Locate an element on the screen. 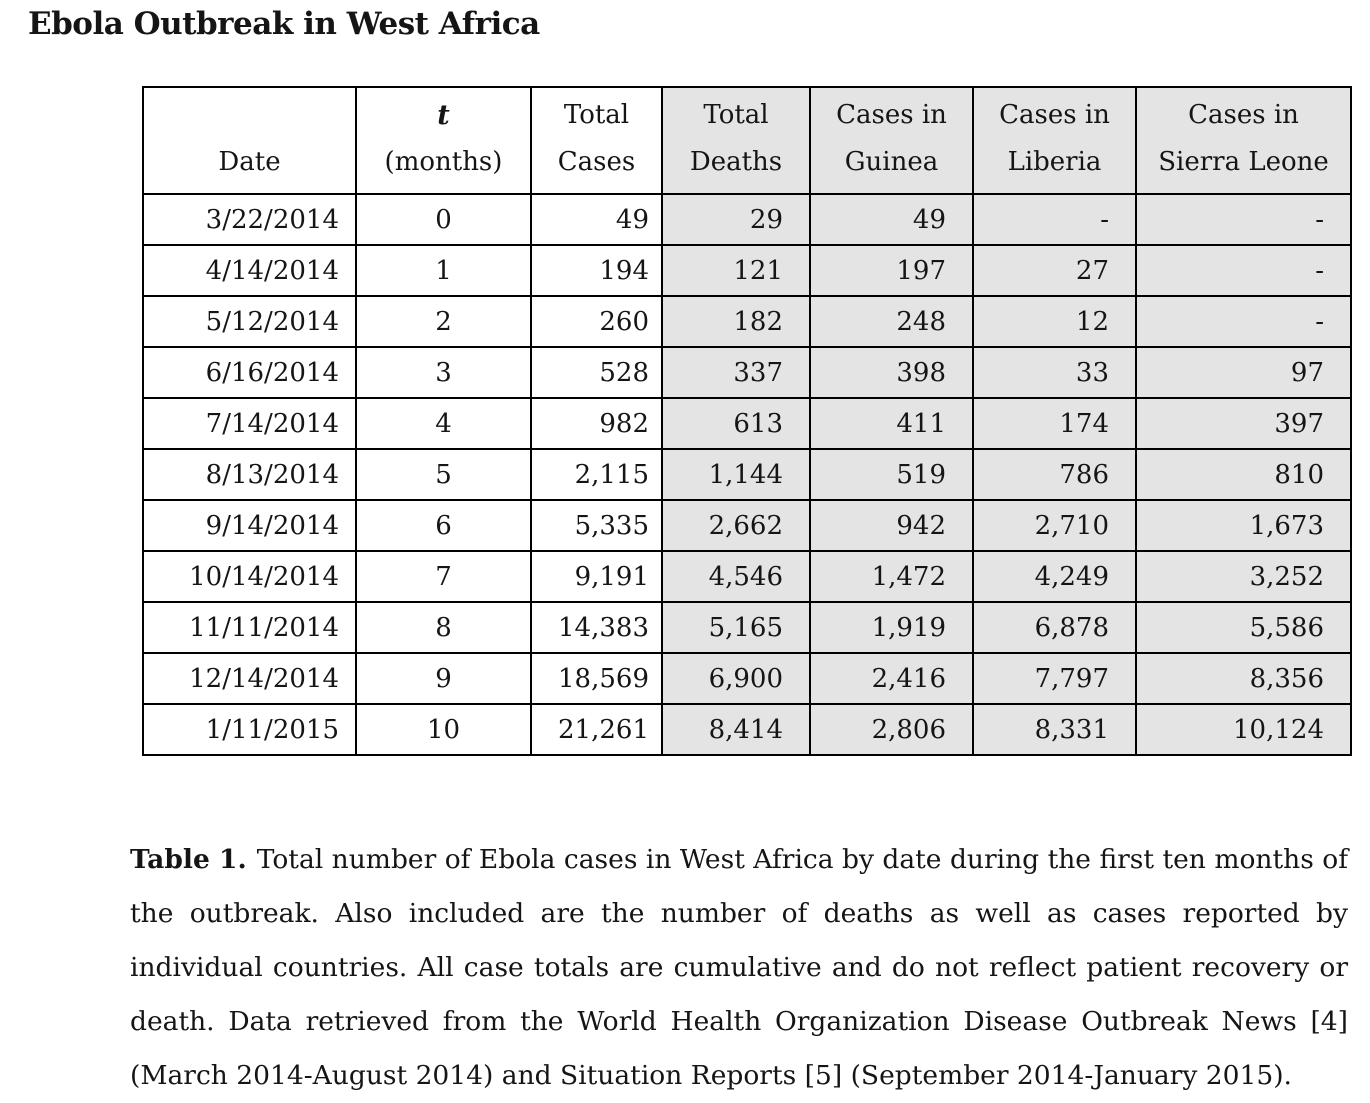 This screenshot has height=1103, width=1370. table-cell: 8,356 is located at coordinates (1243, 678).